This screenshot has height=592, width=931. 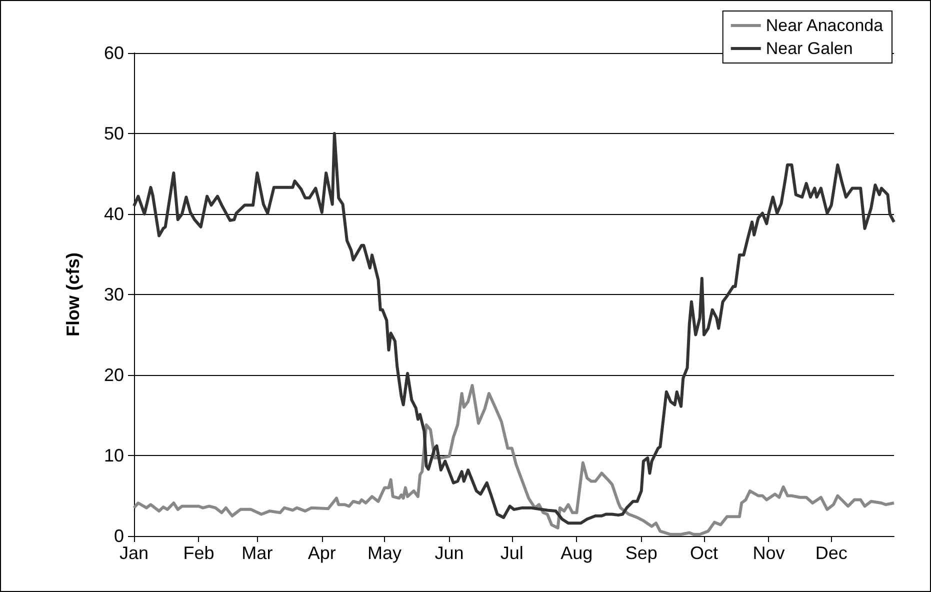 I want to click on x-tick-label: May, so click(x=385, y=553).